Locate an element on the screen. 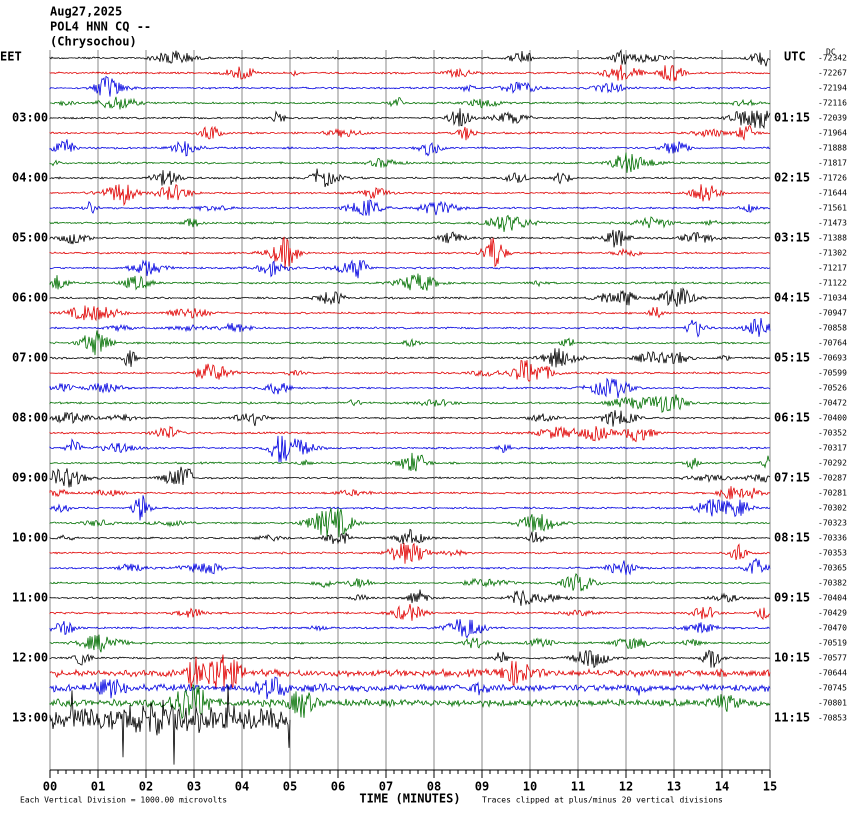 This screenshot has width=850, height=814. right-time-label: 06:15 is located at coordinates (792, 418).